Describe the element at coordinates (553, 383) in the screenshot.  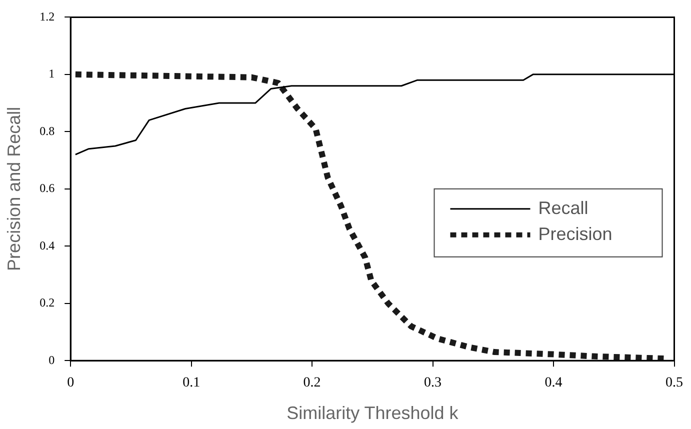
I see `x-tick-label: 0.4` at that location.